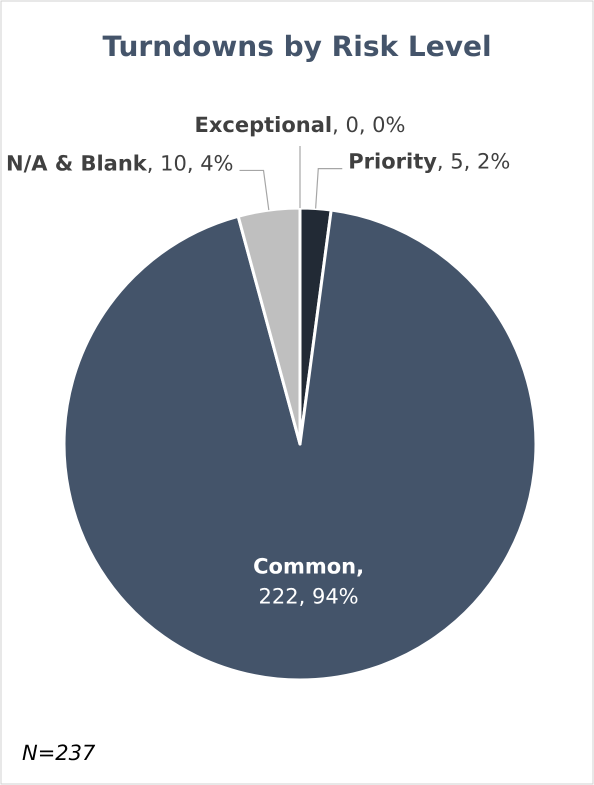 The width and height of the screenshot is (594, 785). I want to click on category-label: Exceptional, so click(263, 125).